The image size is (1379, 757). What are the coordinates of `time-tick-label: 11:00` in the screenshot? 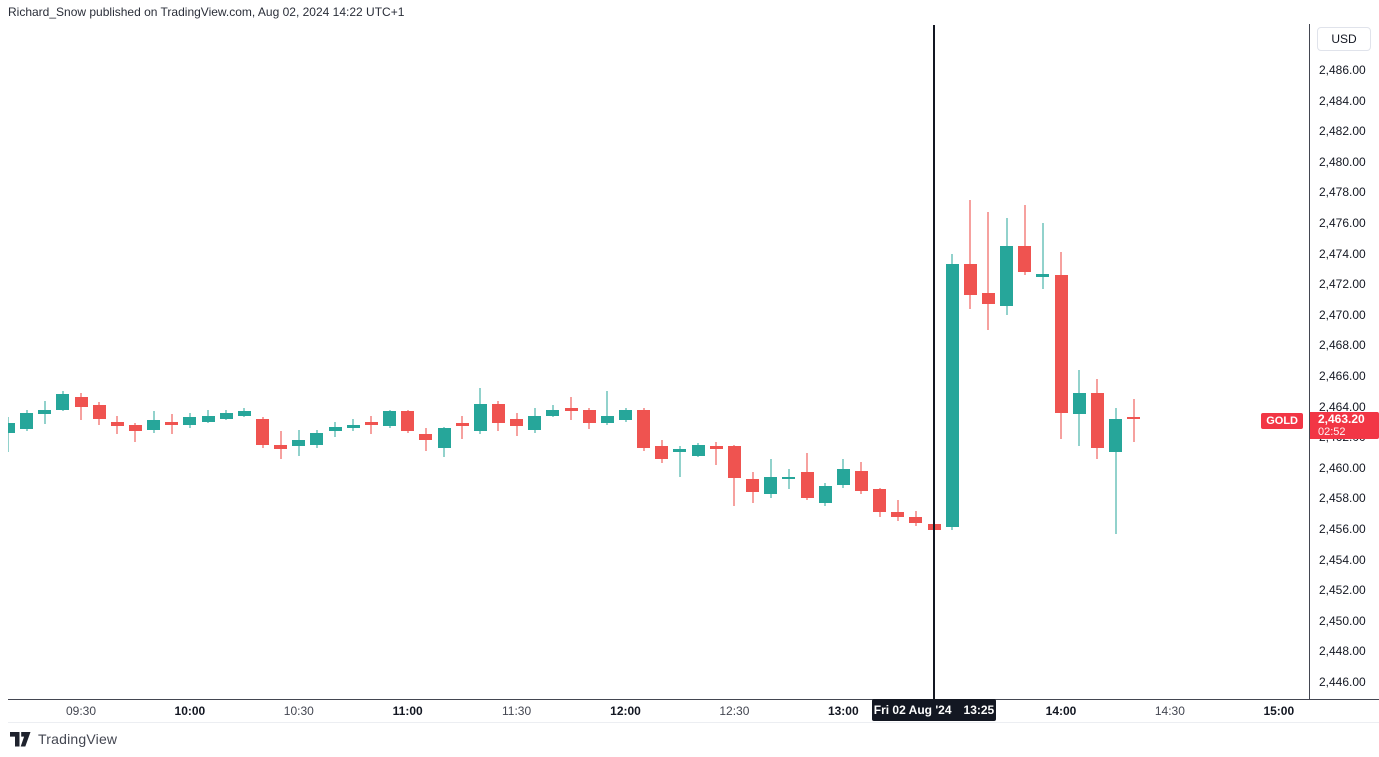 It's located at (407, 711).